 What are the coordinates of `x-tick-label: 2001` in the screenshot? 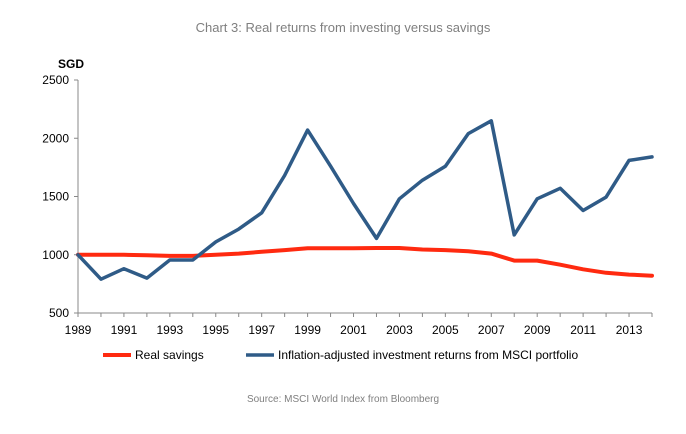 It's located at (353, 330).